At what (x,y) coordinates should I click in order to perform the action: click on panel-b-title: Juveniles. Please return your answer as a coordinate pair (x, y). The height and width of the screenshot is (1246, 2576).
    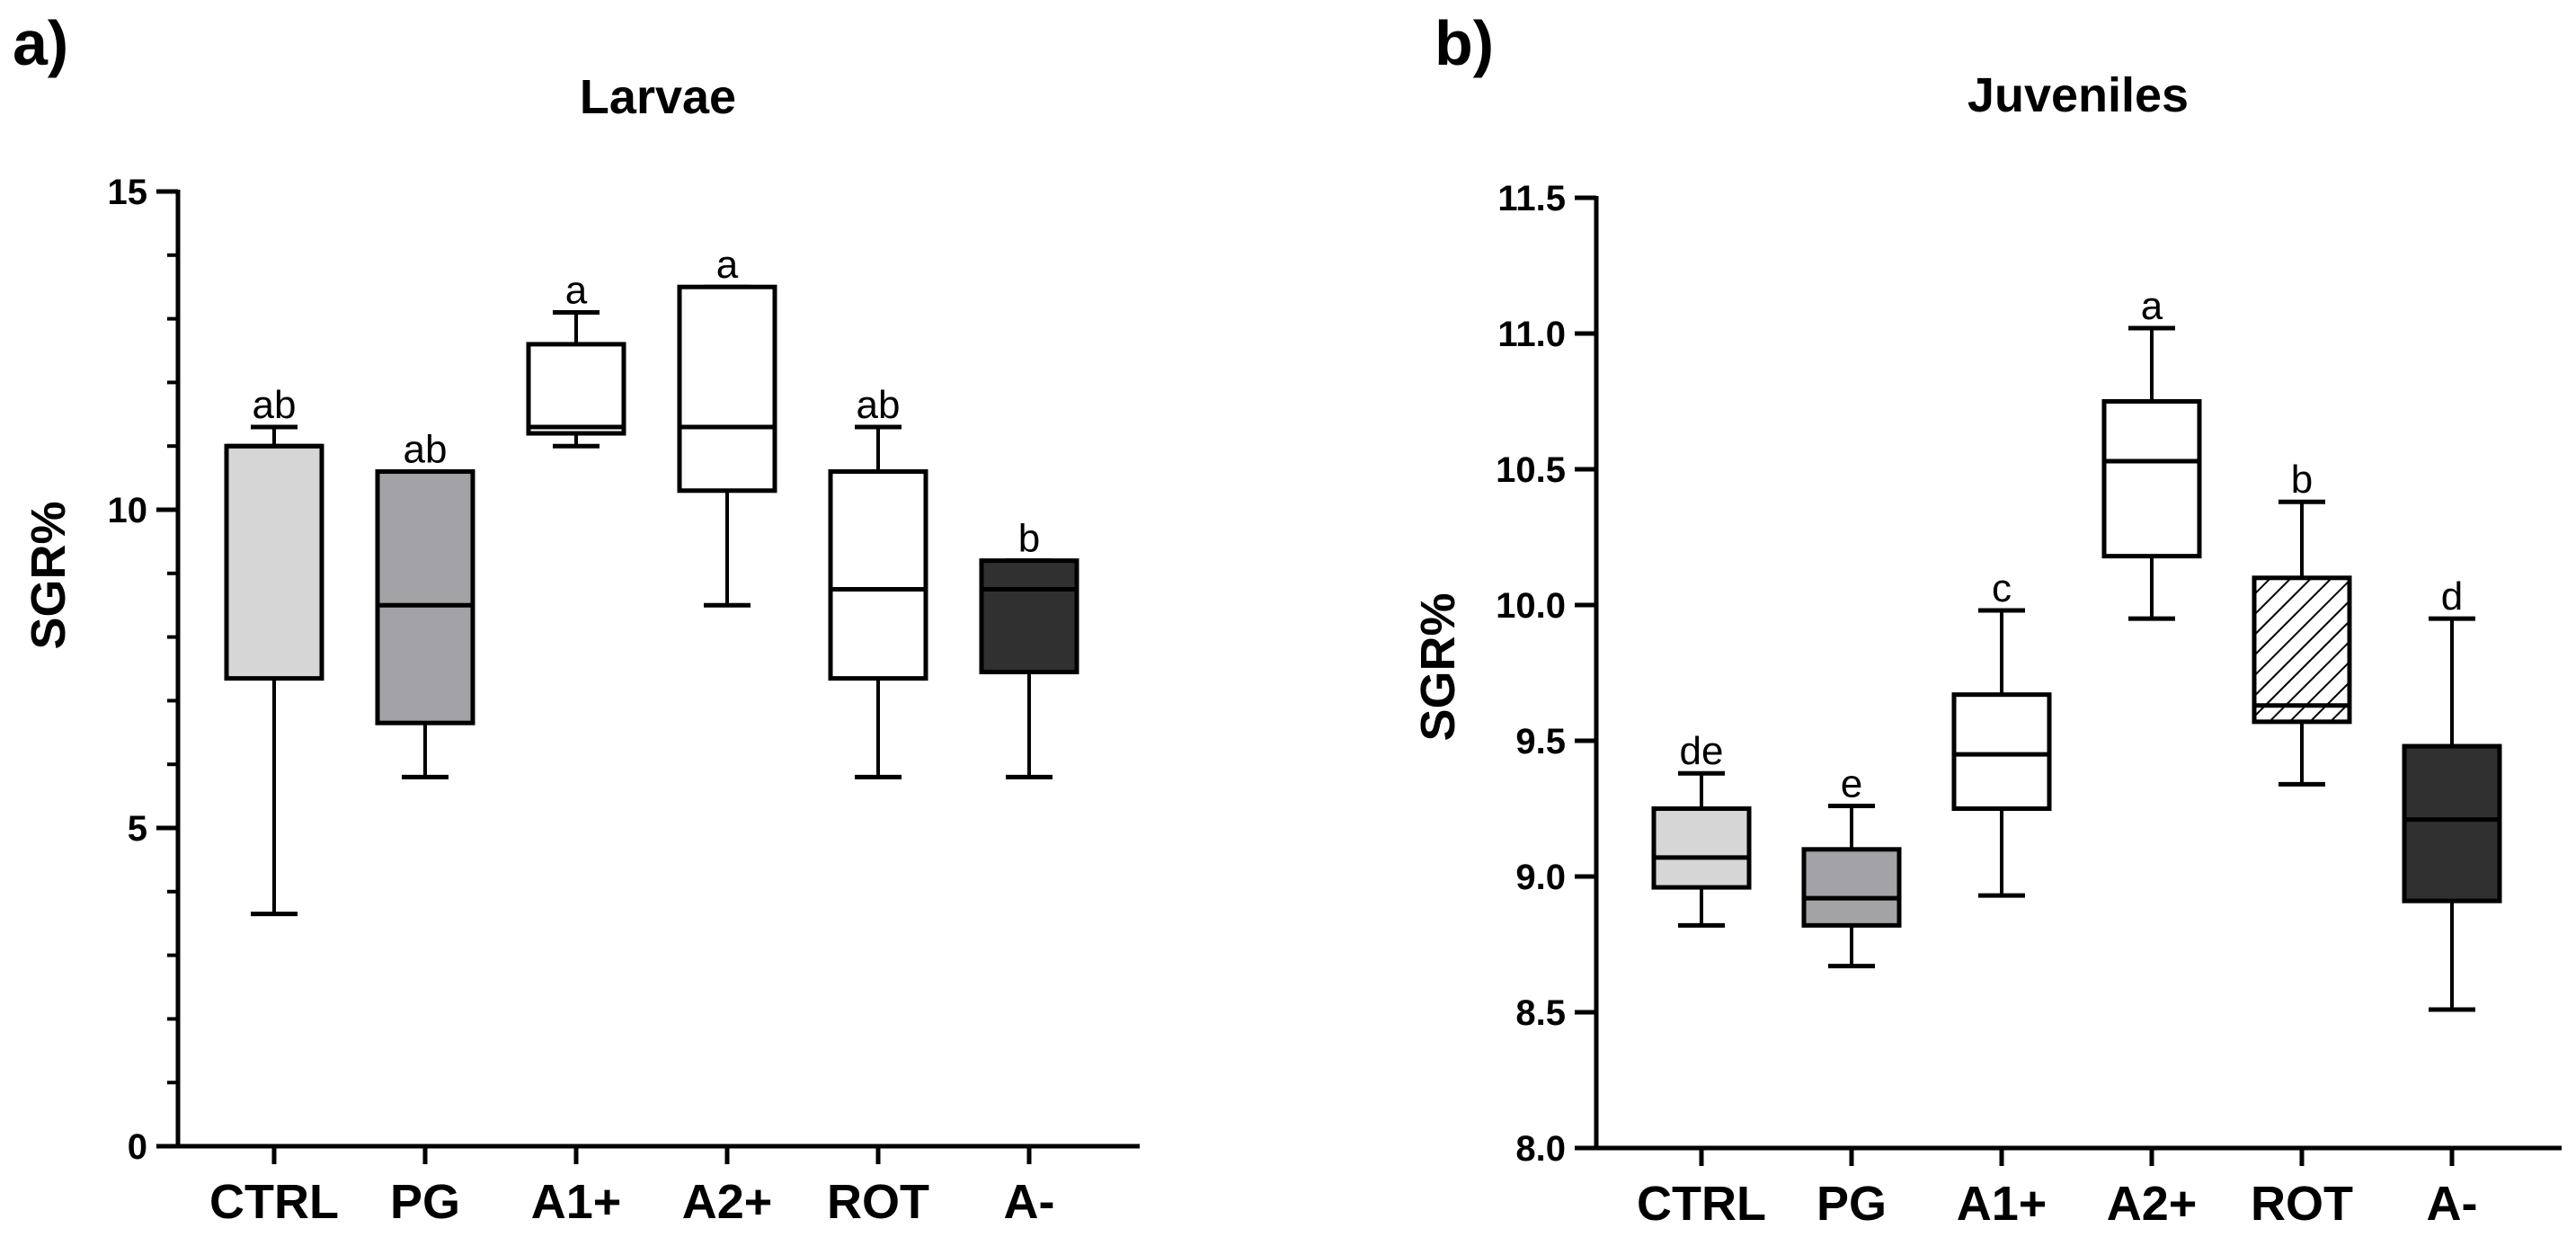
    Looking at the image, I should click on (2078, 95).